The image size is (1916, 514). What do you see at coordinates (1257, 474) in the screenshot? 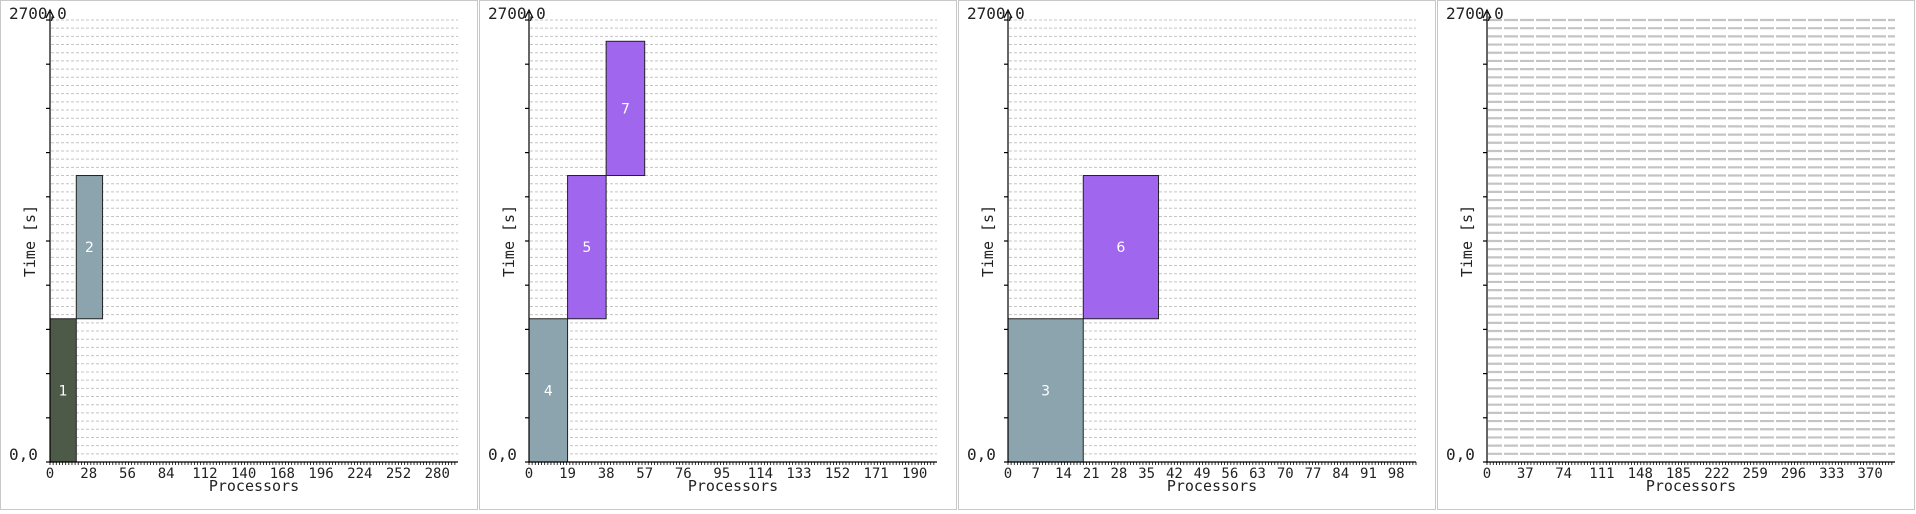
I see `x-tick-label: 63` at bounding box center [1257, 474].